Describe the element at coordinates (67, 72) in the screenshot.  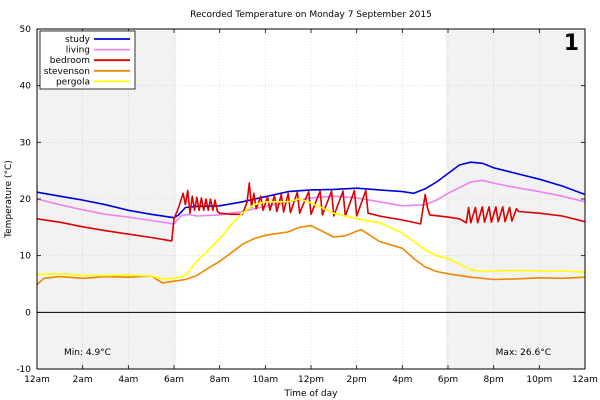
I see `legend-label-stevenson: stevenson` at that location.